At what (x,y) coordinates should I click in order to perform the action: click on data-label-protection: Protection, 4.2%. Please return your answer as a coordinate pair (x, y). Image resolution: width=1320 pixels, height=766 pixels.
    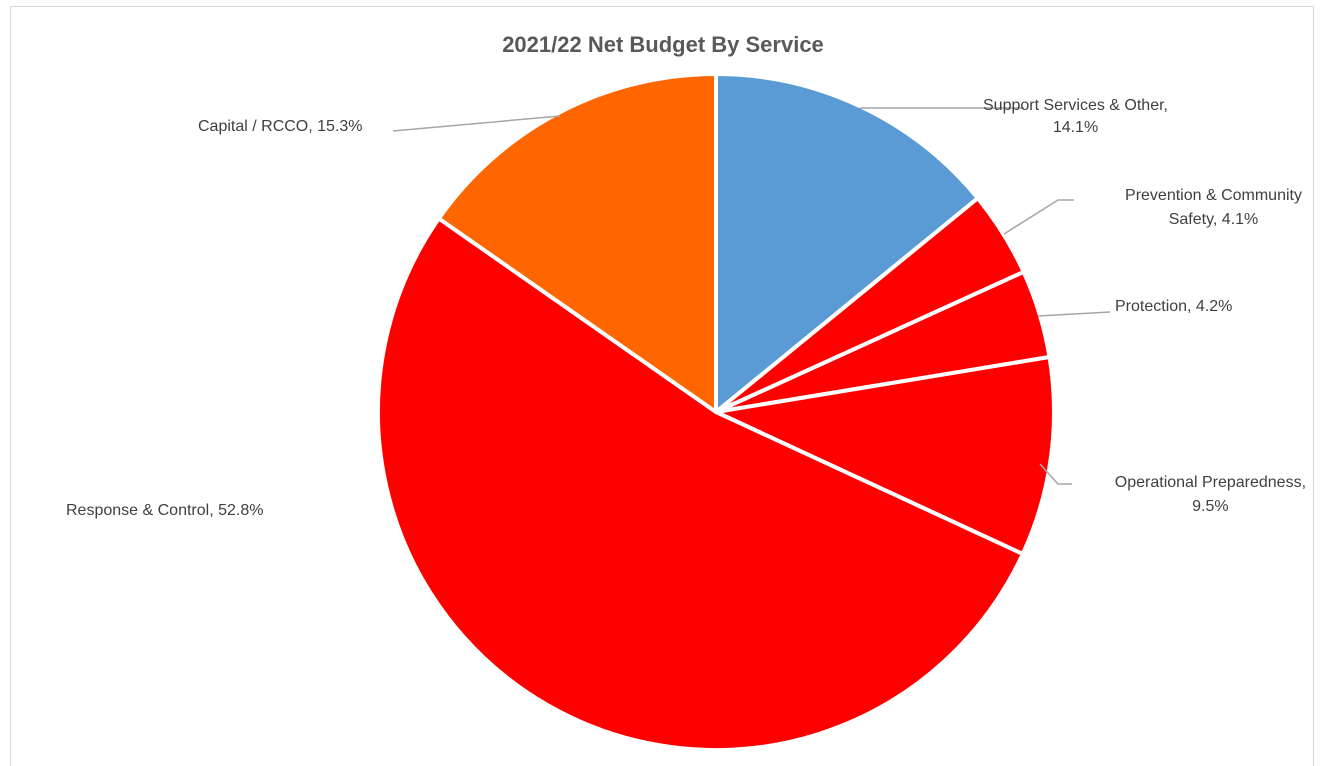
    Looking at the image, I should click on (1173, 306).